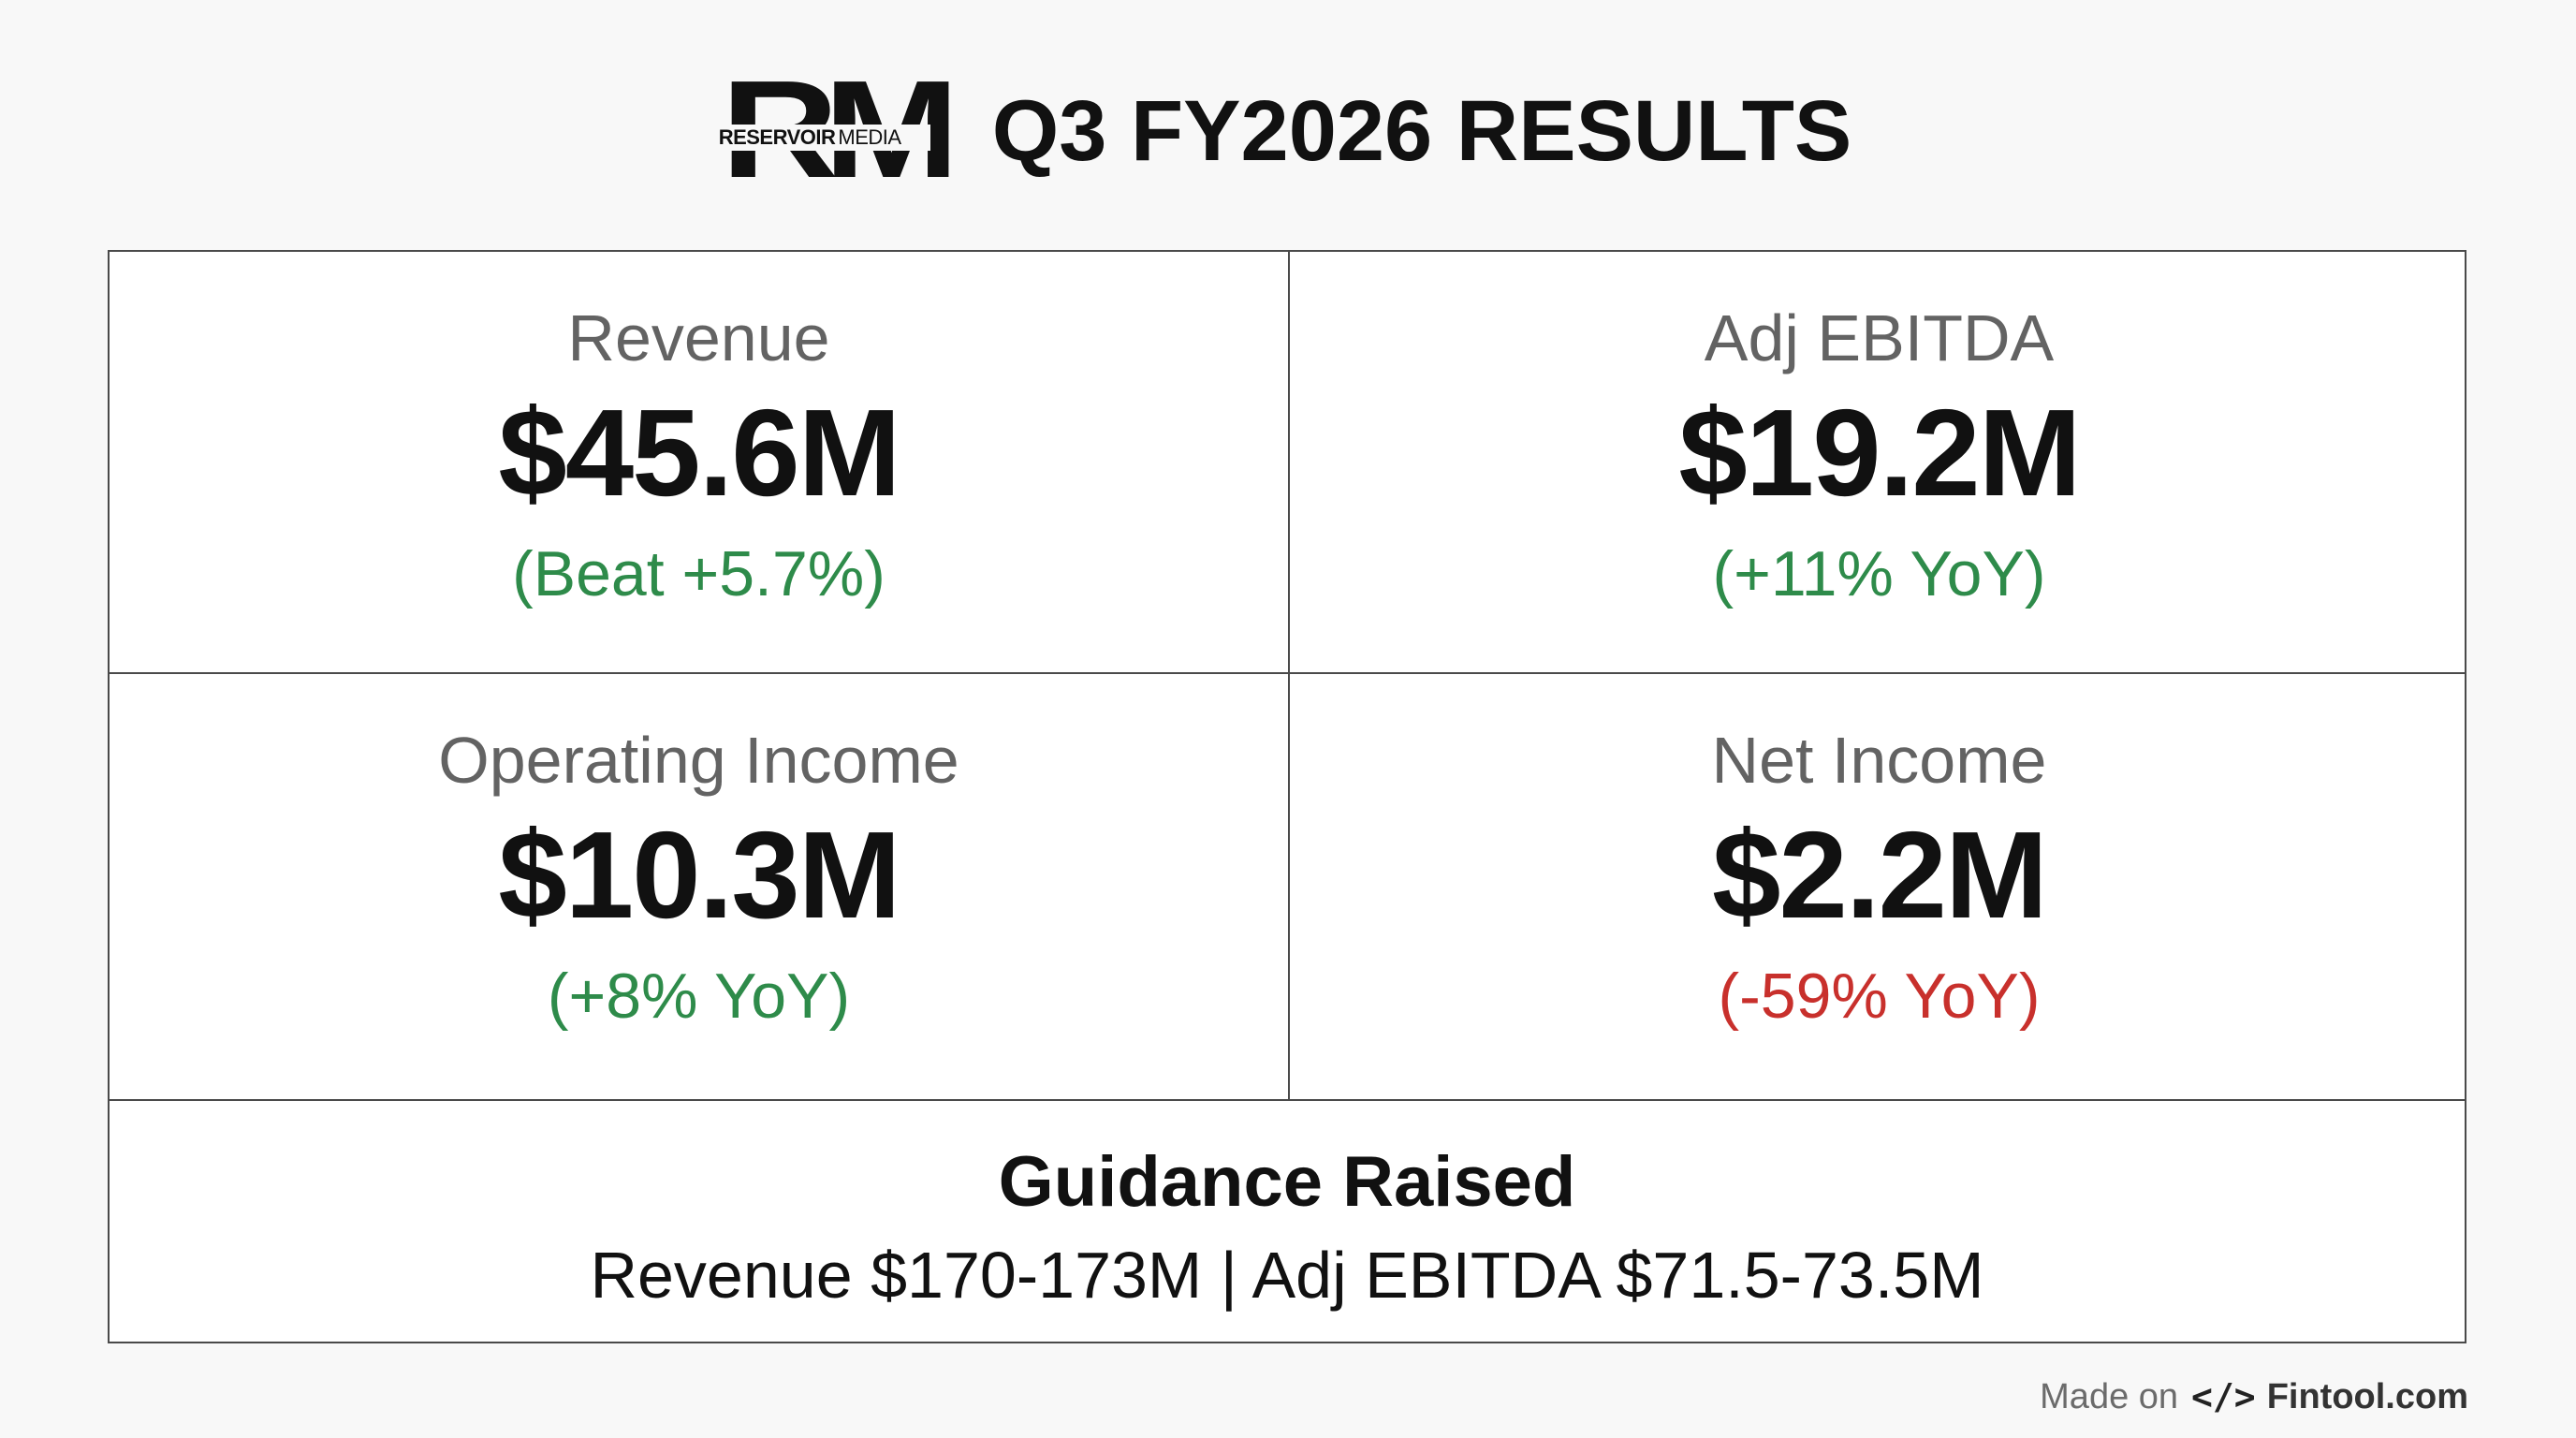 The width and height of the screenshot is (2576, 1438). I want to click on row-divider, so click(1287, 673).